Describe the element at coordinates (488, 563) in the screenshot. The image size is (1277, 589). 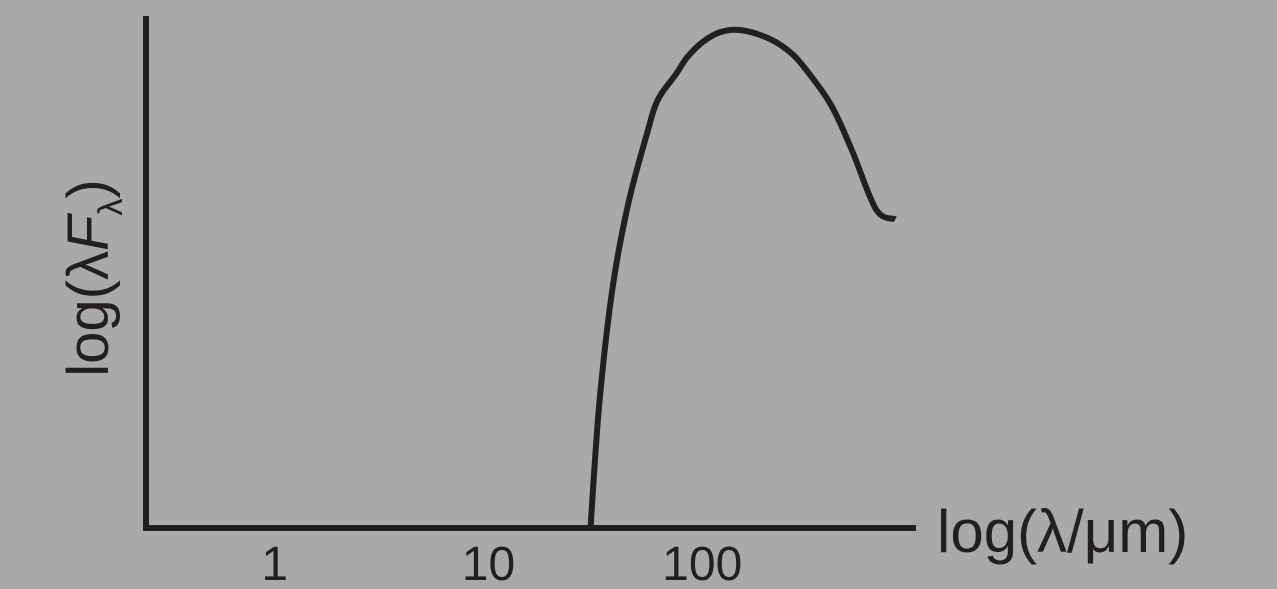
I see `x-tick-label: 10` at that location.